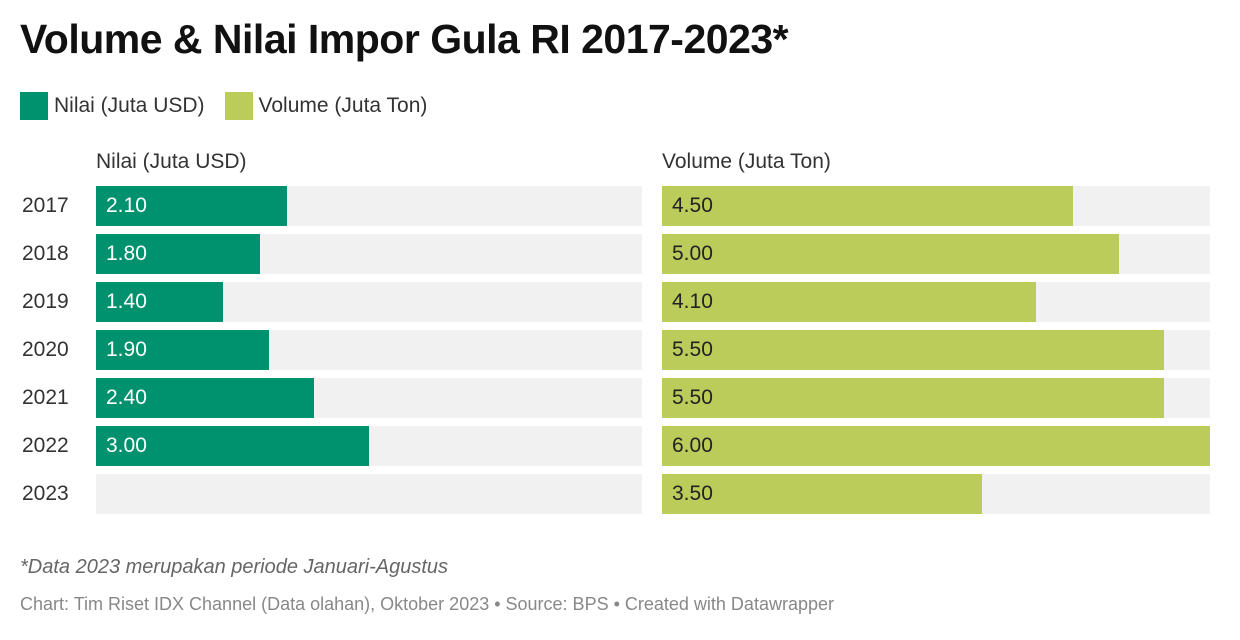 The height and width of the screenshot is (640, 1240). Describe the element at coordinates (369, 254) in the screenshot. I see `bar-track: 1.80` at that location.